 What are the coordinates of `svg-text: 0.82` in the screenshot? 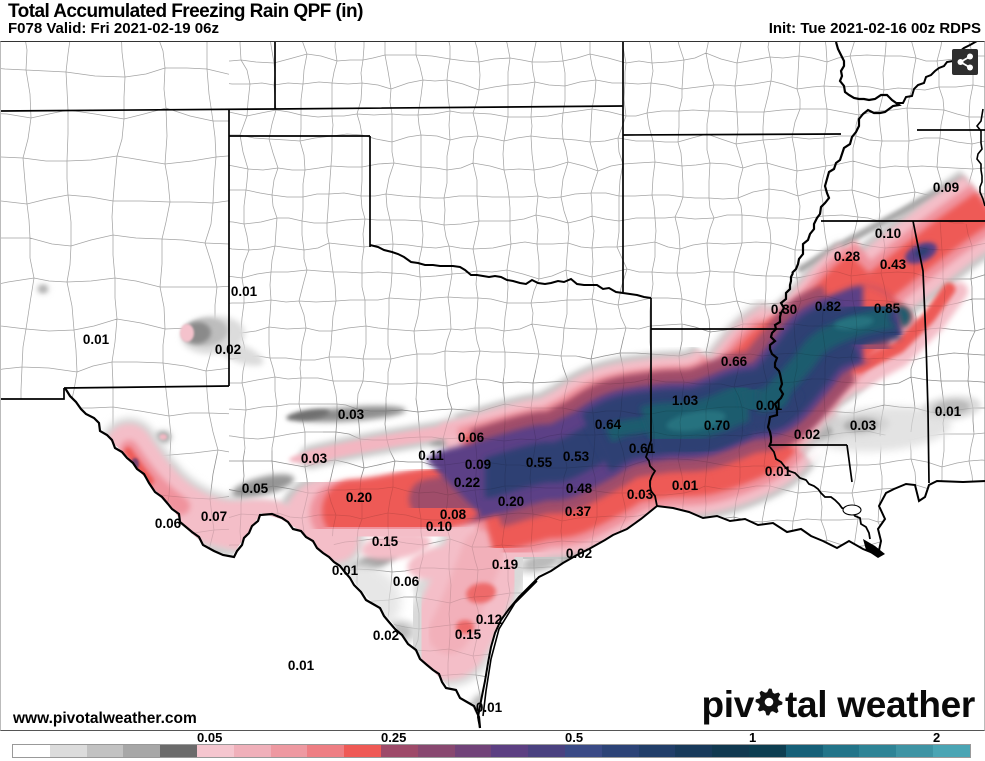 It's located at (828, 306).